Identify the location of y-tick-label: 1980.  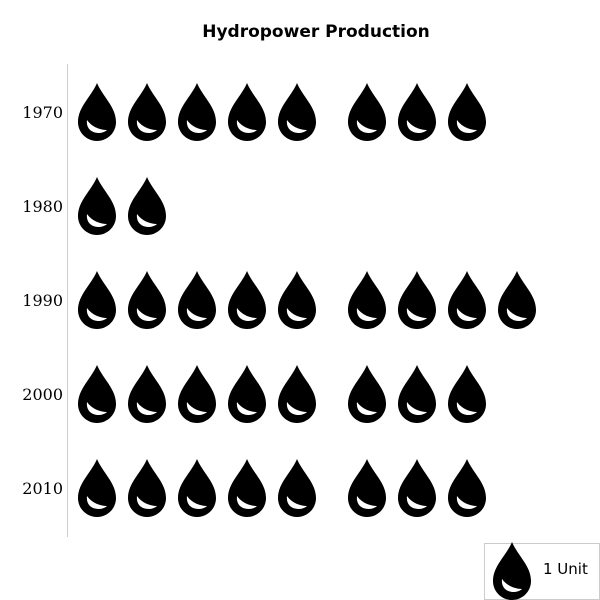
(42, 206).